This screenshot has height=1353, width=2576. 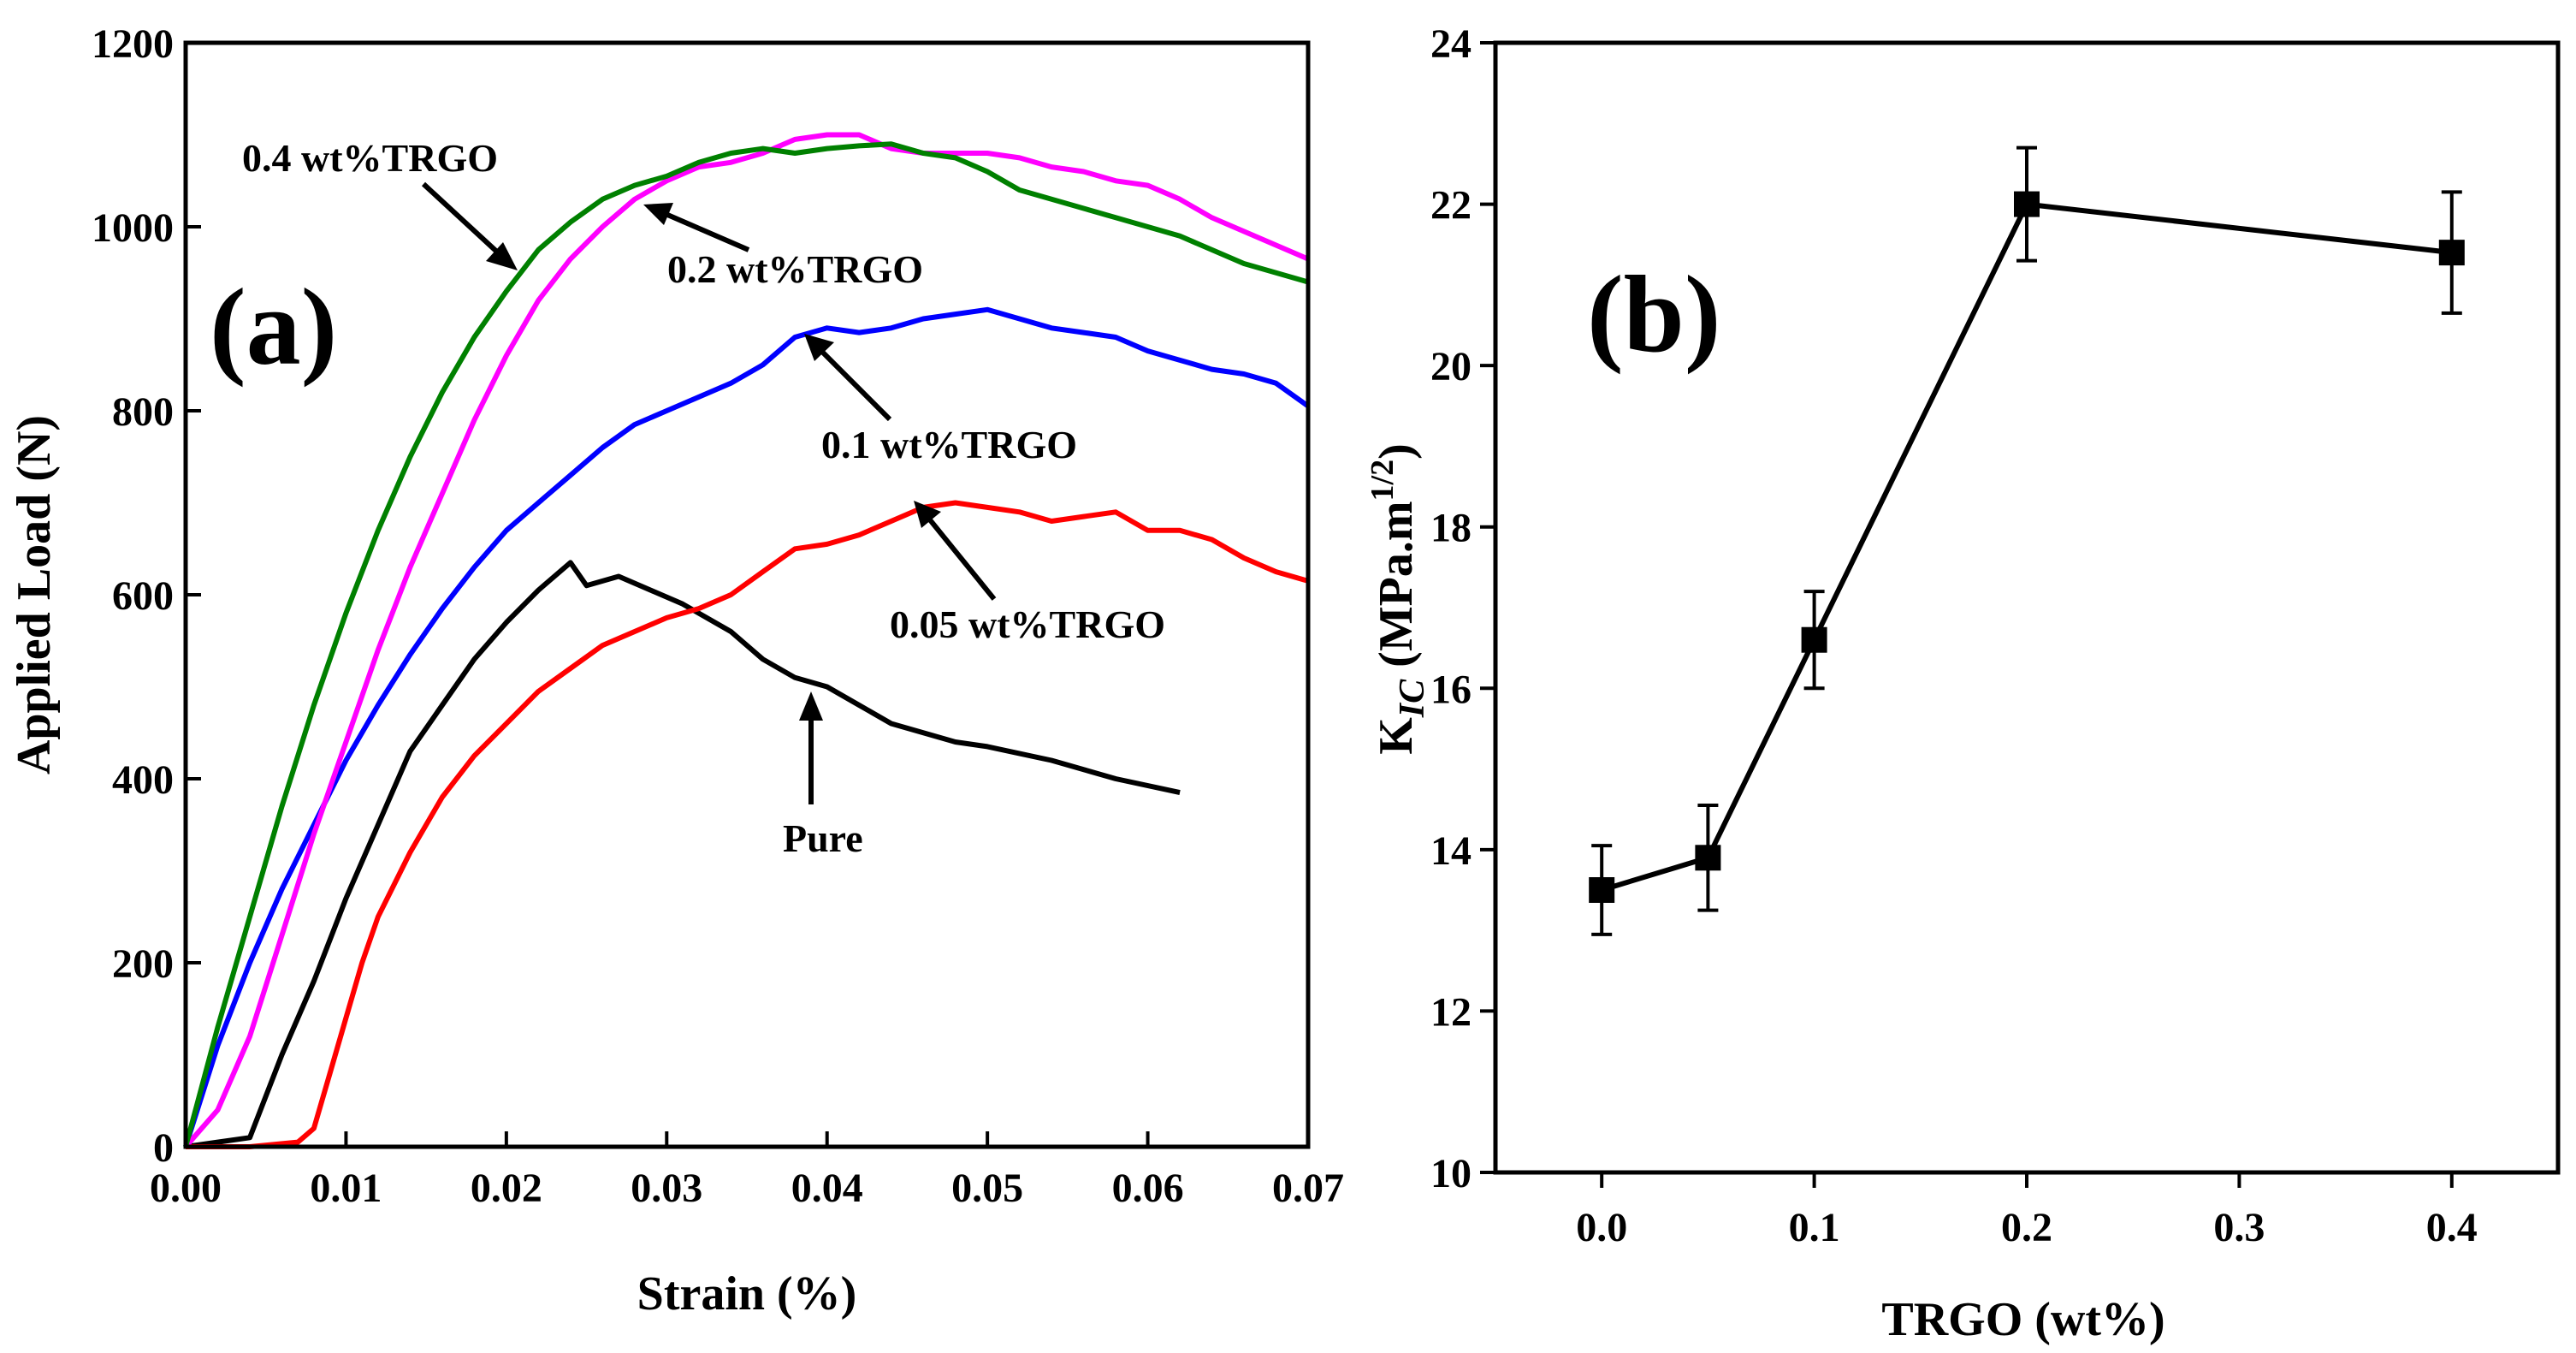 What do you see at coordinates (795, 269) in the screenshot?
I see `annotation-label-0.2: 0.2 wt%TRGO` at bounding box center [795, 269].